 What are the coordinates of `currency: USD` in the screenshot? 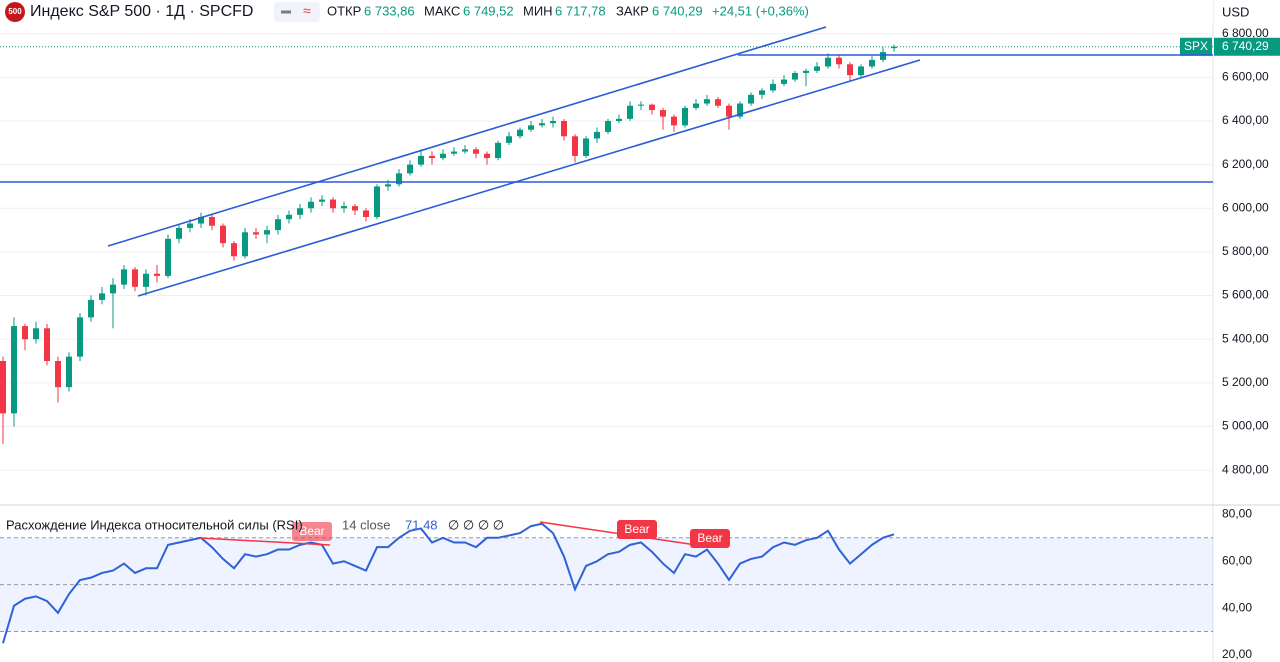 It's located at (1235, 11).